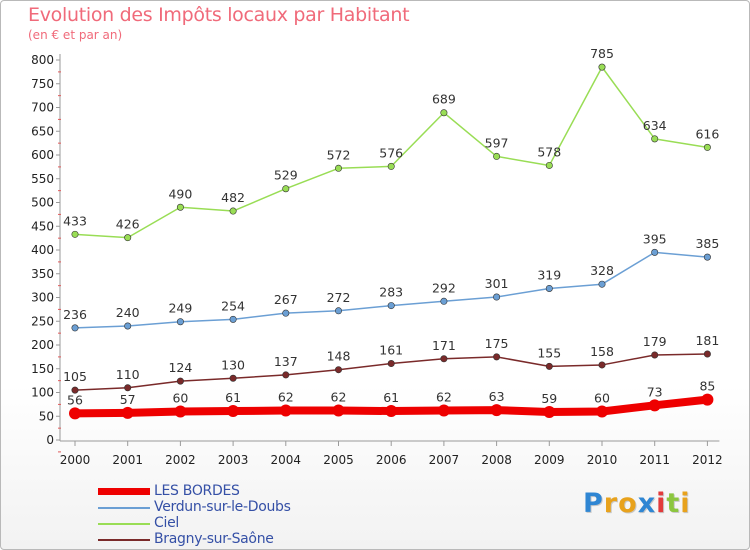 This screenshot has width=750, height=550. Describe the element at coordinates (233, 364) in the screenshot. I see `data-label: 130` at that location.